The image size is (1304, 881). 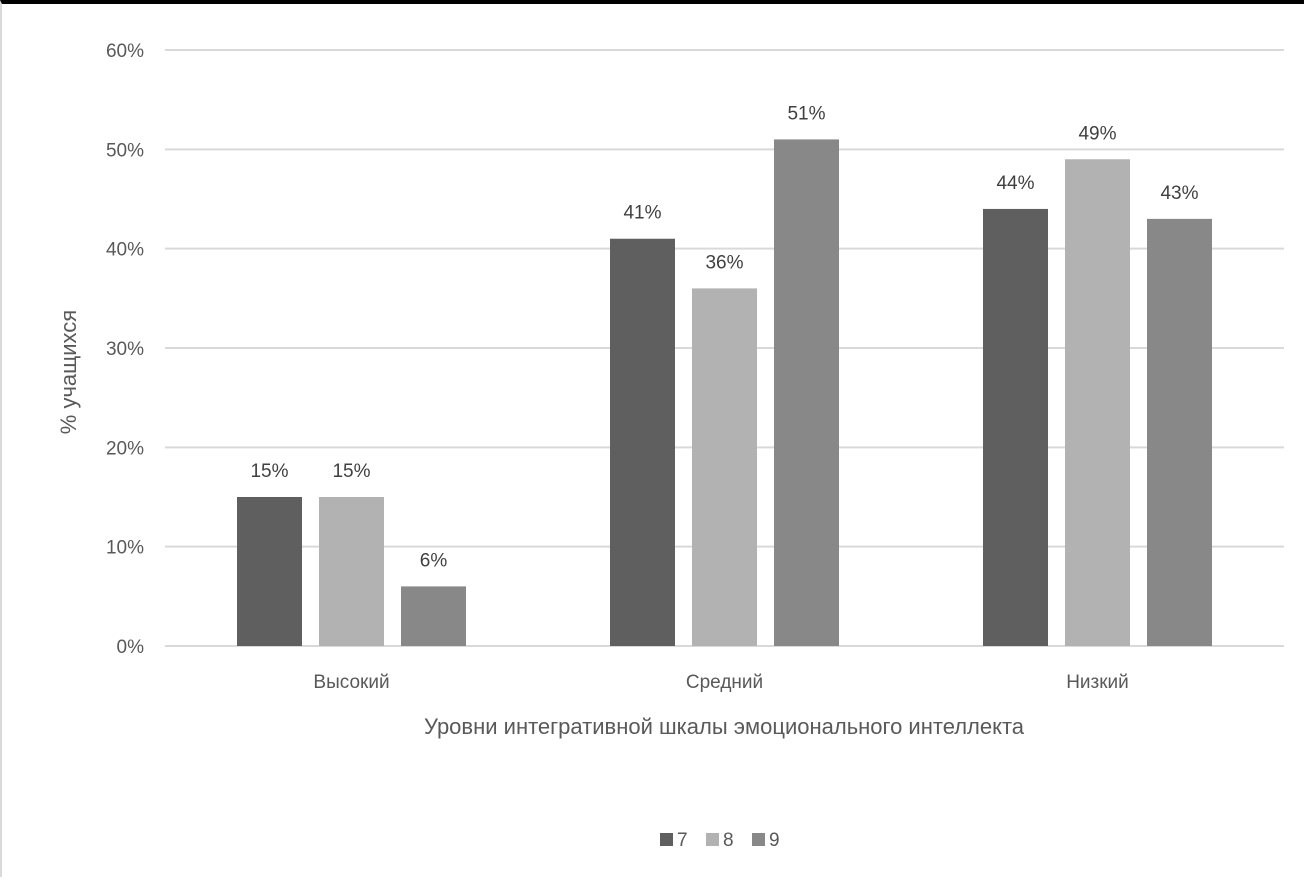 What do you see at coordinates (728, 840) in the screenshot?
I see `legend-label: 8` at bounding box center [728, 840].